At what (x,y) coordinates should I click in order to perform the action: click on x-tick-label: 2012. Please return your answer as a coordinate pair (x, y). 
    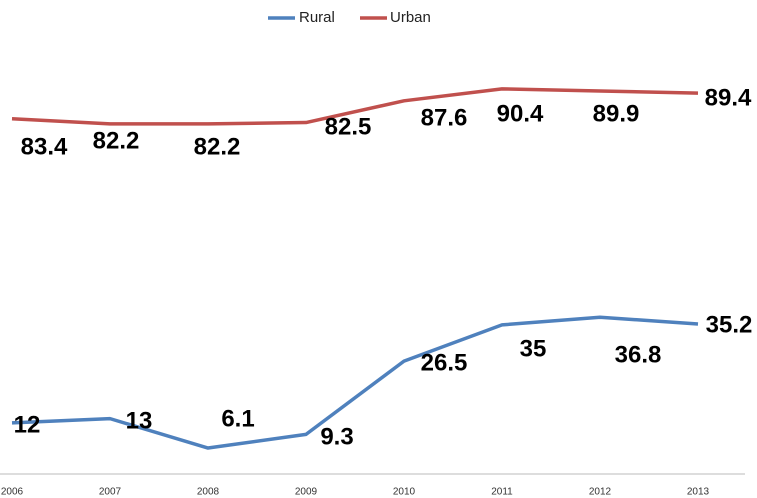
    Looking at the image, I should click on (600, 492).